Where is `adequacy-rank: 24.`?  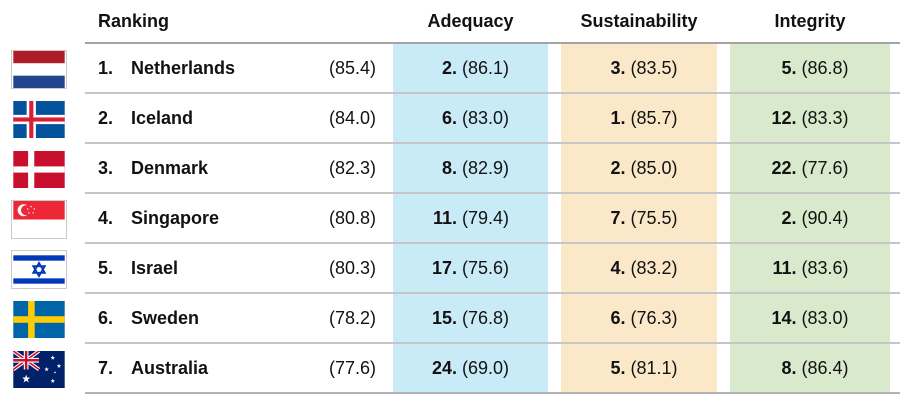
adequacy-rank: 24. is located at coordinates (444, 367).